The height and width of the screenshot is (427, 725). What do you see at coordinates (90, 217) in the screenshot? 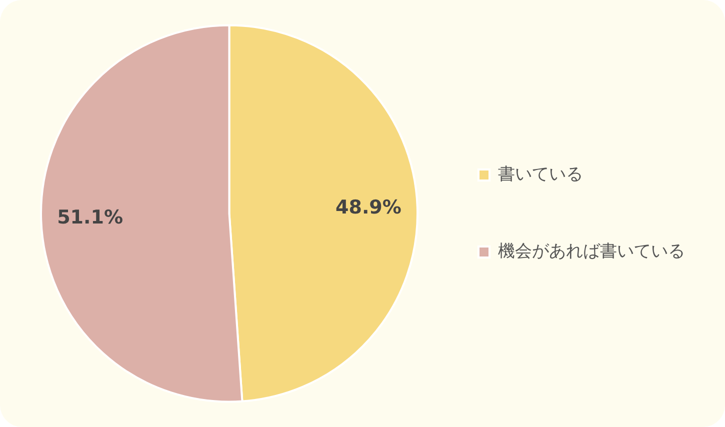
I see `data-label: 51.1%` at bounding box center [90, 217].